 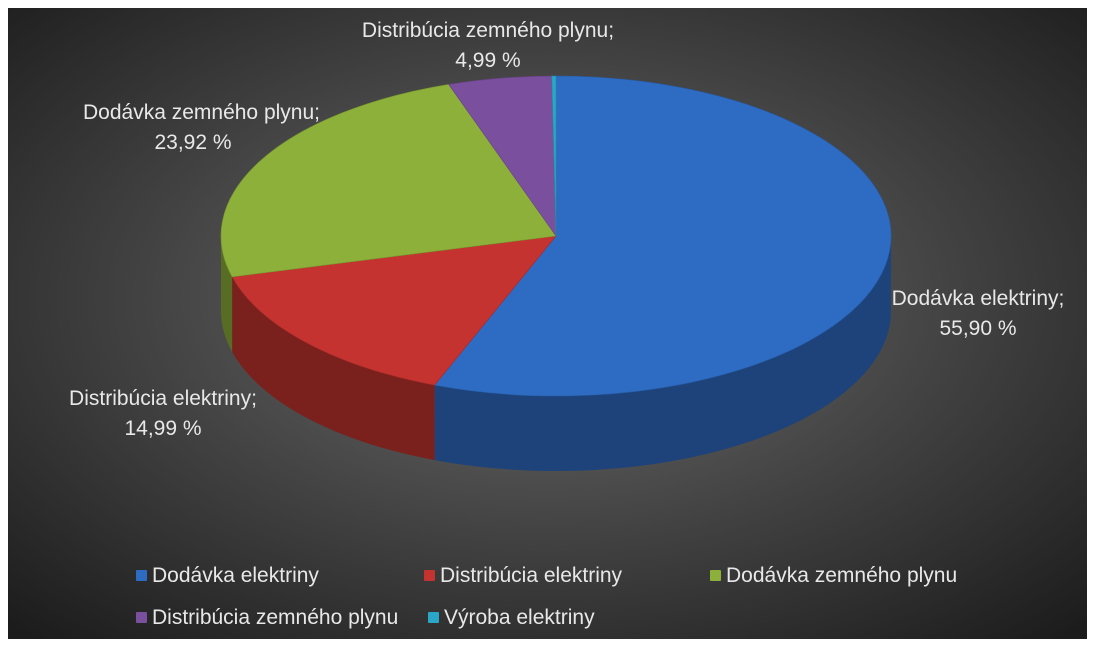 I want to click on legend-label: Dodávka zemného plynu, so click(x=842, y=575).